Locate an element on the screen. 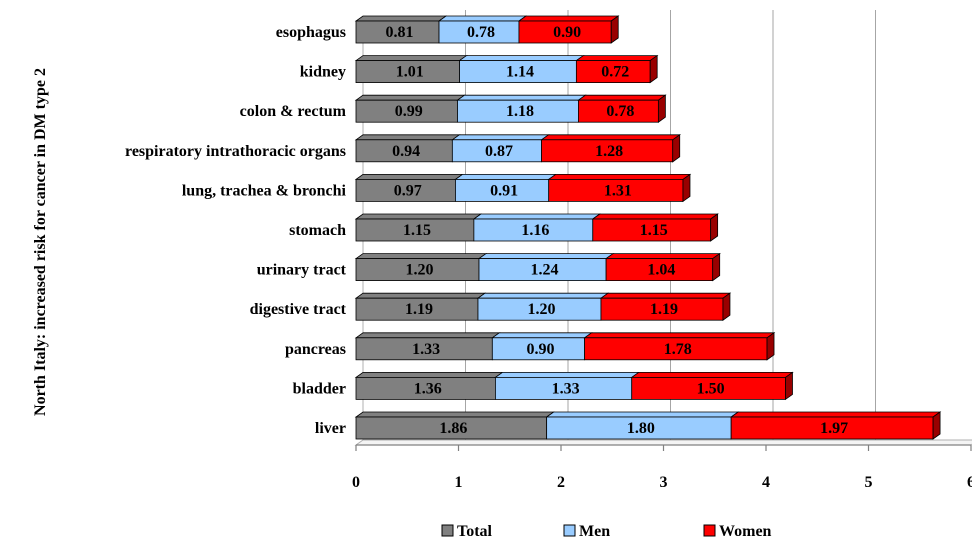 The width and height of the screenshot is (972, 543). legend-swatch-total is located at coordinates (447, 530).